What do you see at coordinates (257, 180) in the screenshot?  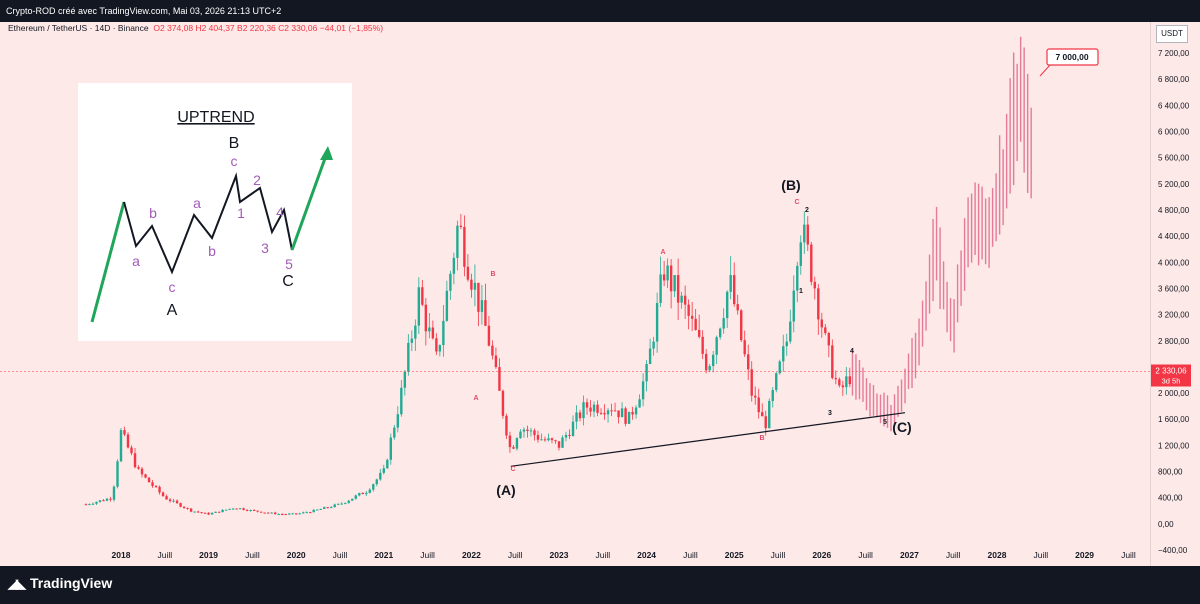 I see `inset-wave-label: 2` at bounding box center [257, 180].